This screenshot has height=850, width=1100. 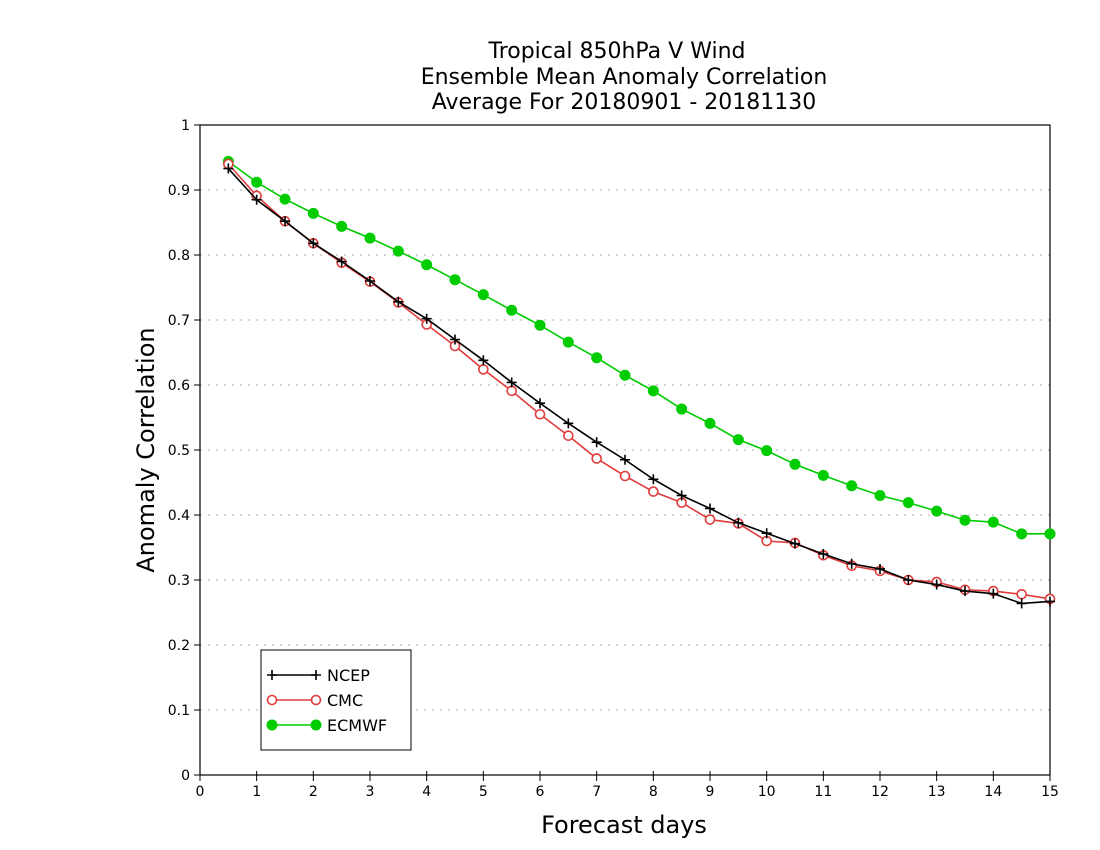 What do you see at coordinates (185, 126) in the screenshot?
I see `y-tick-label: 1` at bounding box center [185, 126].